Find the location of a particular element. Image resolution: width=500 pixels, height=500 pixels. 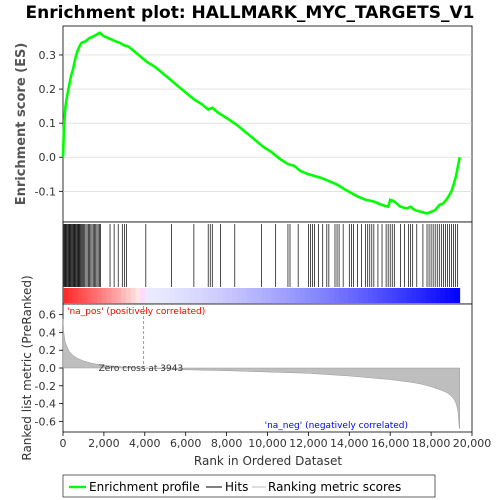

es-y-axis-label: Enrichment score (ES) is located at coordinates (21, 124).